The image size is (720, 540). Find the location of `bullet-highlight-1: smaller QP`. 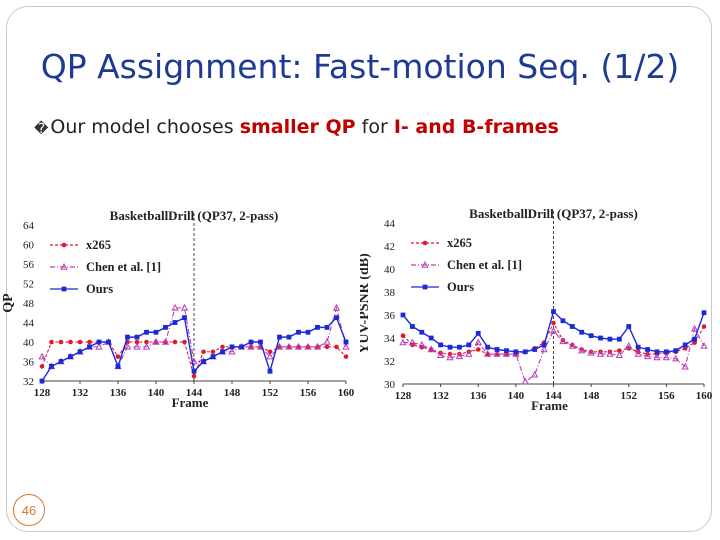

bullet-highlight-1: smaller QP is located at coordinates (297, 127).